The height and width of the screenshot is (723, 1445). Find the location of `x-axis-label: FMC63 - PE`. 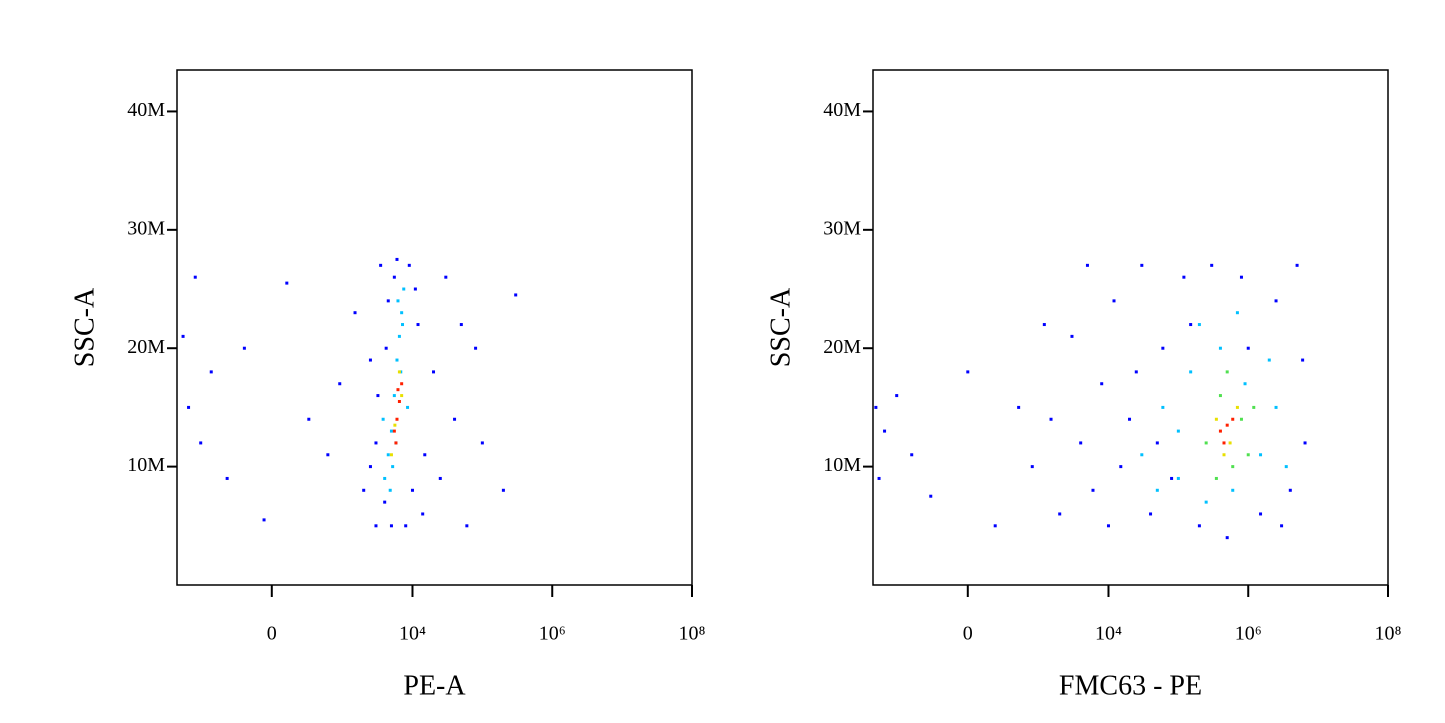

x-axis-label: FMC63 - PE is located at coordinates (1130, 685).